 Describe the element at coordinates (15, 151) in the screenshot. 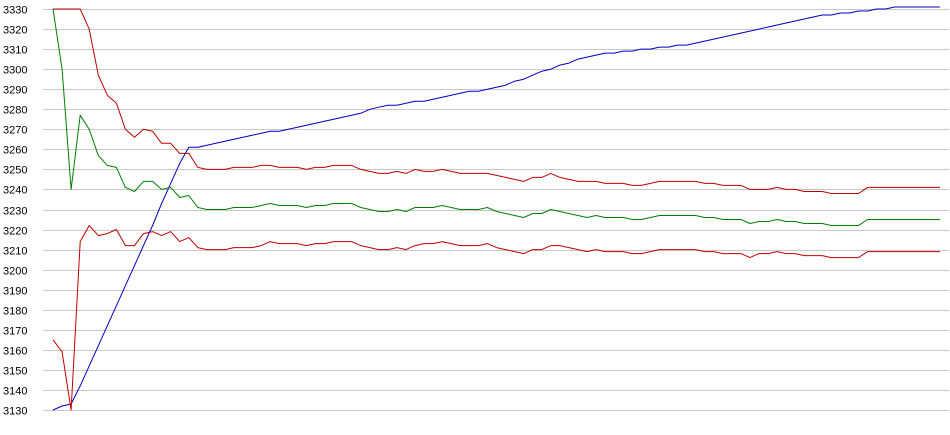

I see `y-tick-label: 3260` at that location.